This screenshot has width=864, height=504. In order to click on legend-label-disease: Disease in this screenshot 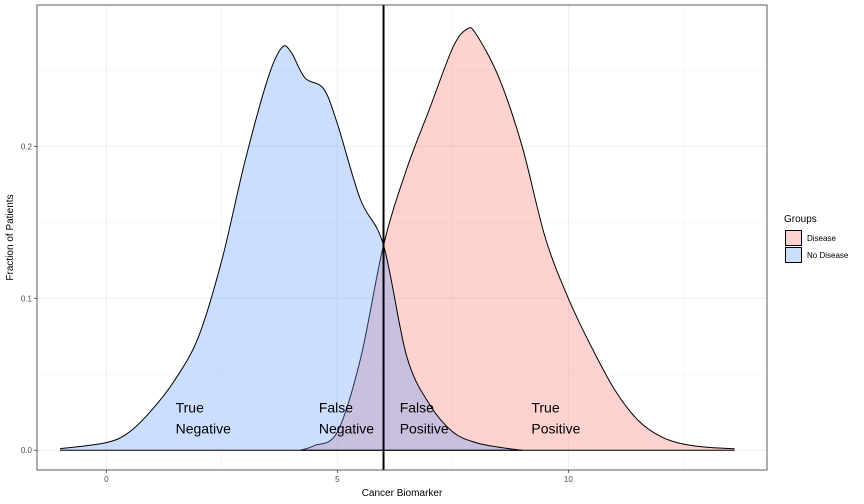, I will do `click(821, 238)`.